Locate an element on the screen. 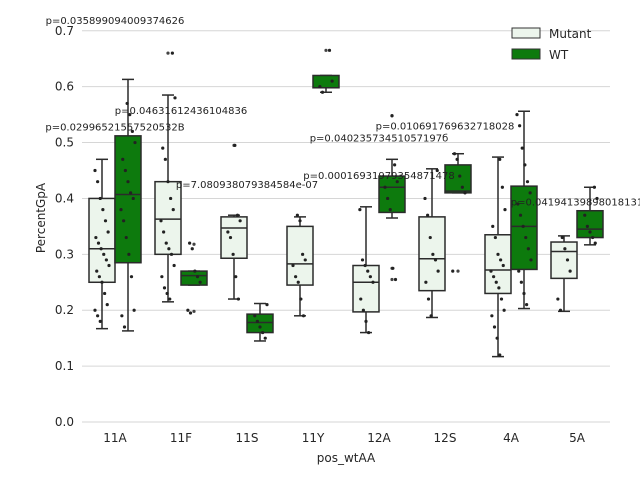 The image size is (640, 480). box-wt-11S is located at coordinates (260, 322).